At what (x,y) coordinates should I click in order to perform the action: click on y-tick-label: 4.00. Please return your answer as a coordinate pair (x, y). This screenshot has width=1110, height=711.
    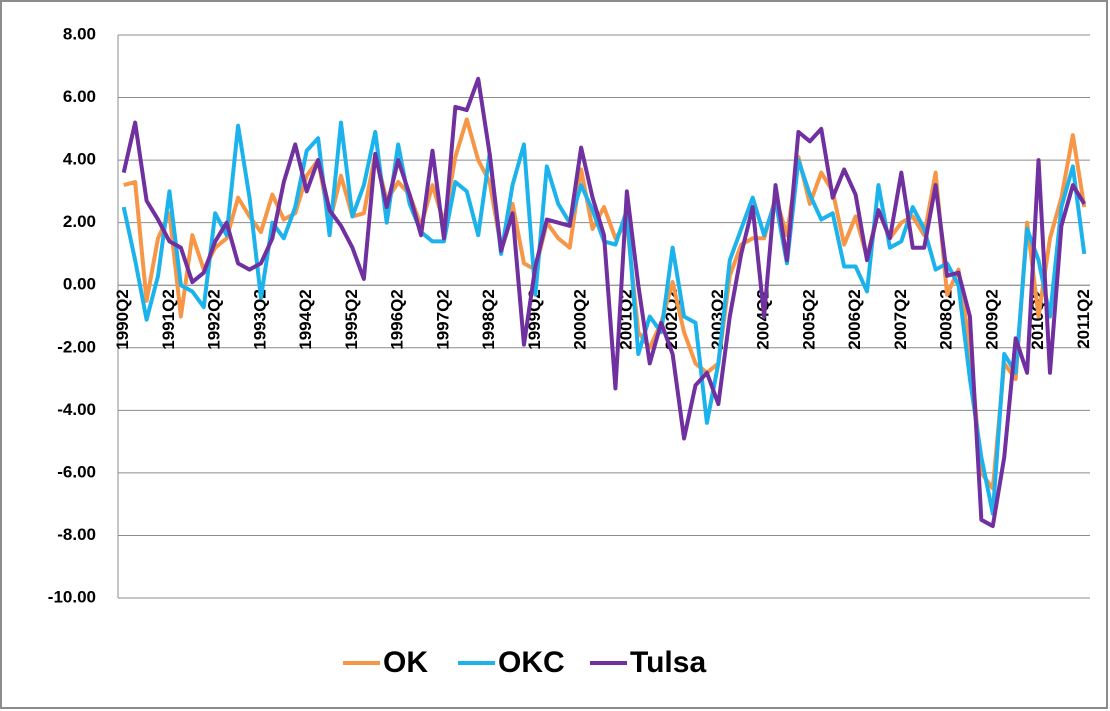
    Looking at the image, I should click on (79, 159).